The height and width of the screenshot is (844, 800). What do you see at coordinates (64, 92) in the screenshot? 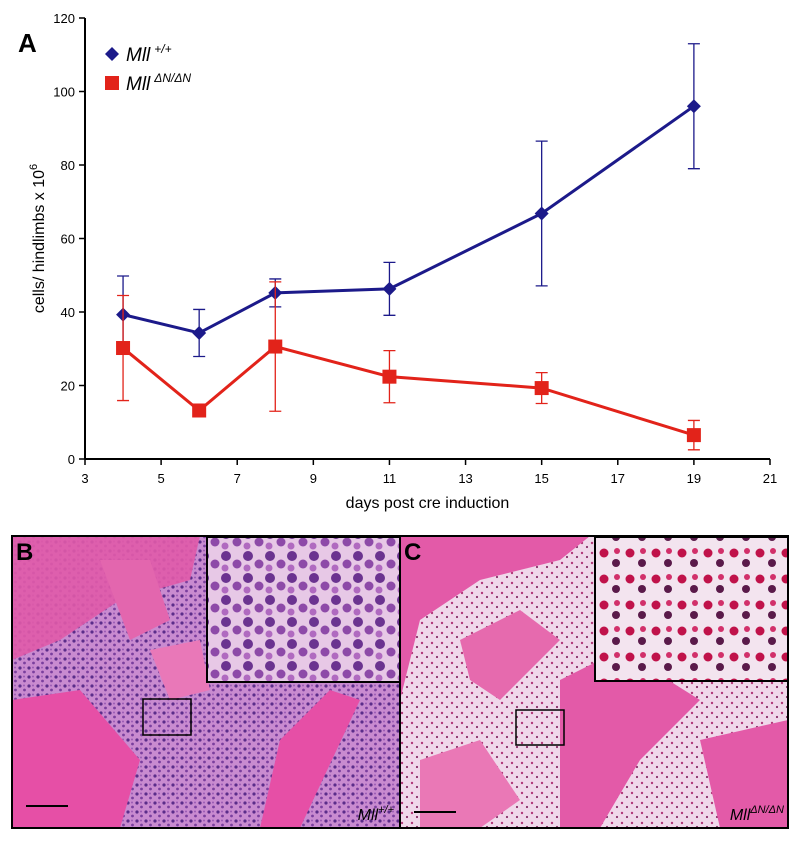
I see `y-tick-label: 100` at bounding box center [64, 92].